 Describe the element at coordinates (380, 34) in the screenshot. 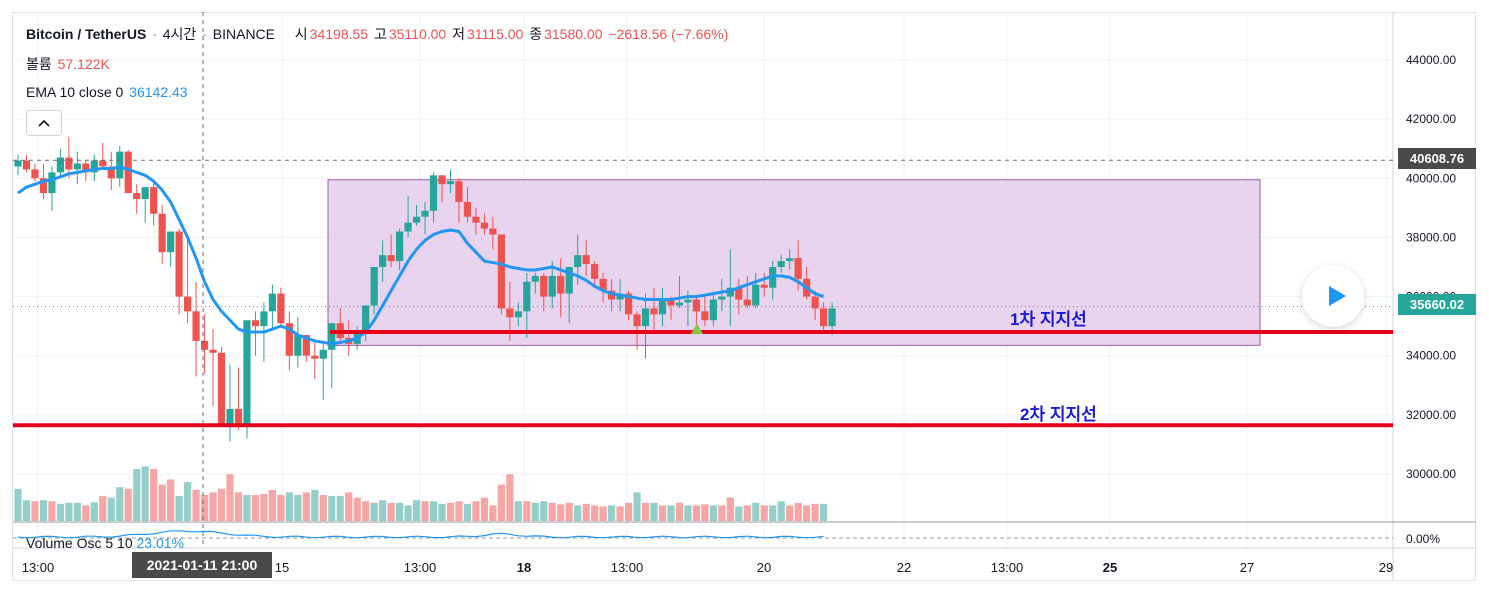

I see `high-label: 고` at that location.